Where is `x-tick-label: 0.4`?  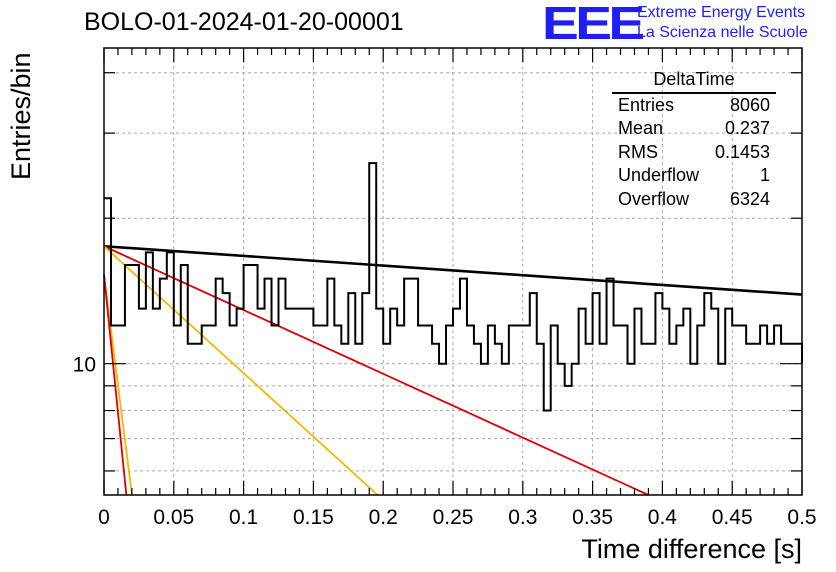
x-tick-label: 0.4 is located at coordinates (663, 517).